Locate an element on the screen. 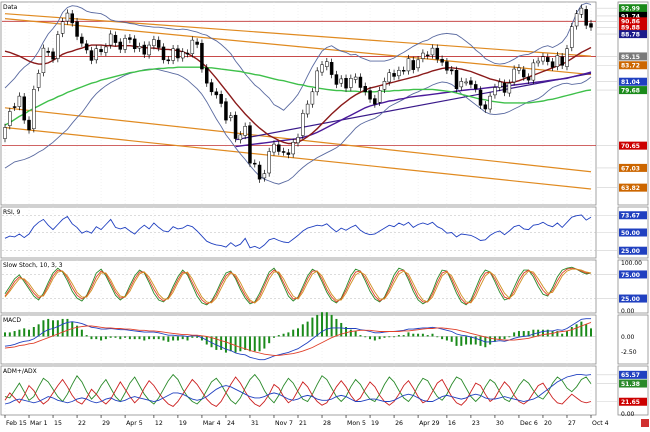 The image size is (650, 432). macd-axis-text: 0.00 is located at coordinates (628, 337).